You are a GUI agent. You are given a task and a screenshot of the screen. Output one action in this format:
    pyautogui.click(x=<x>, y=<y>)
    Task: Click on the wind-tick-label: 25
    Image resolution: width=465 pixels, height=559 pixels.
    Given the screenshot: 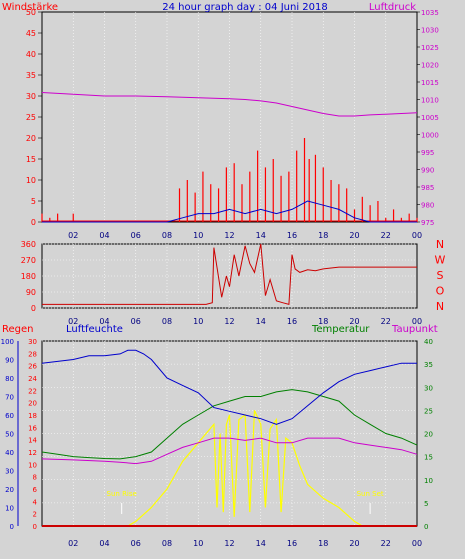 What is the action you would take?
    pyautogui.click(x=31, y=117)
    